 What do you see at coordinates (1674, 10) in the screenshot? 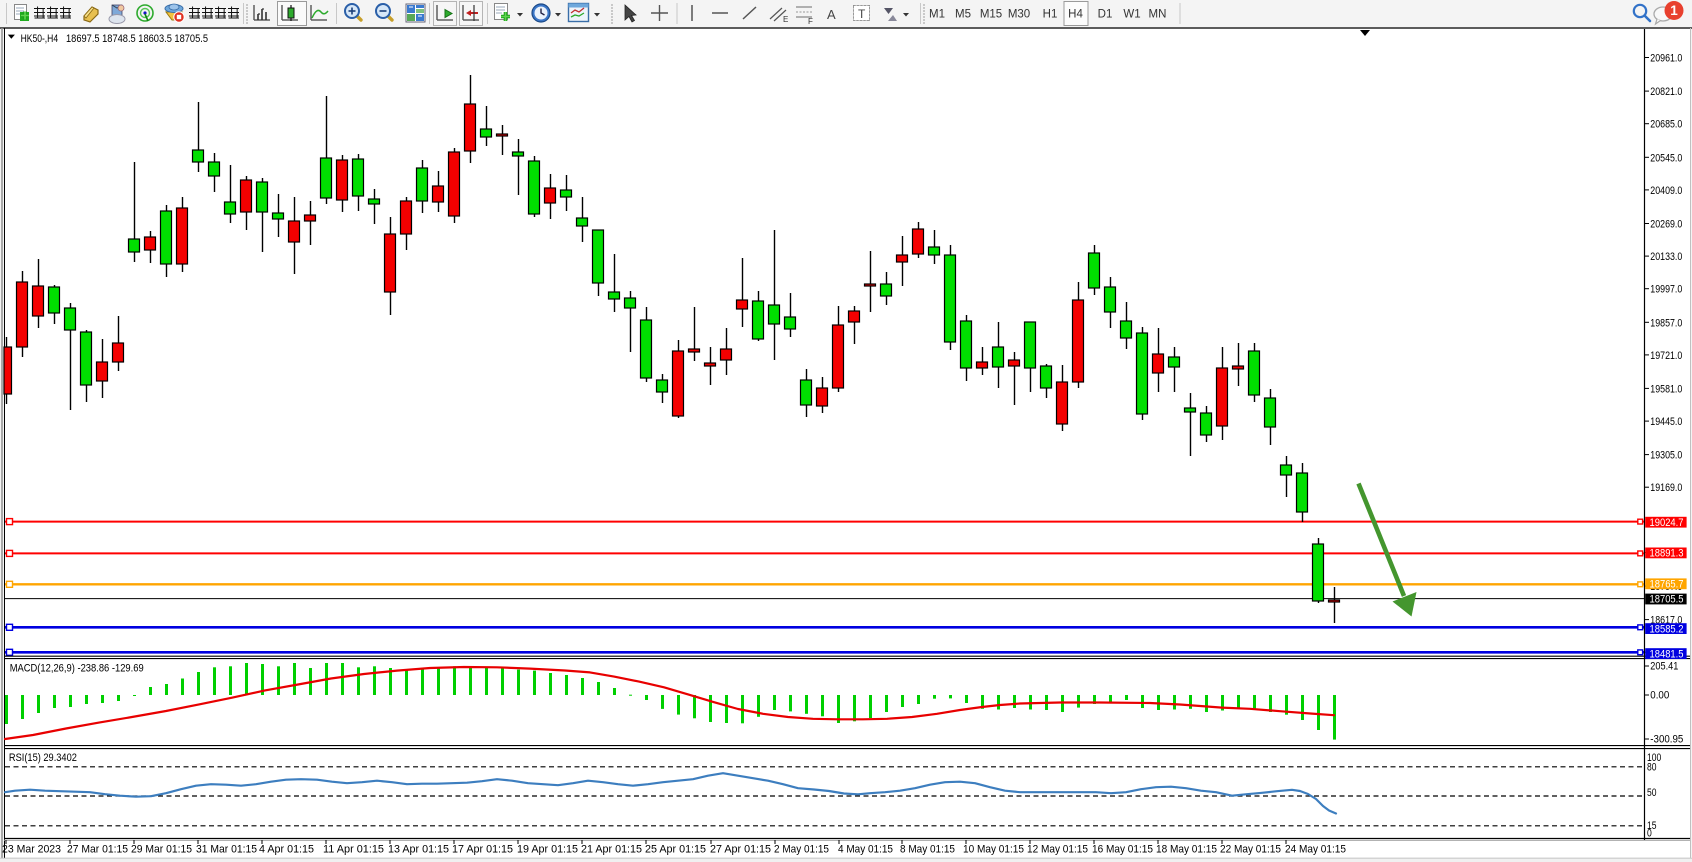
I see `svg-text: 1` at bounding box center [1674, 10].